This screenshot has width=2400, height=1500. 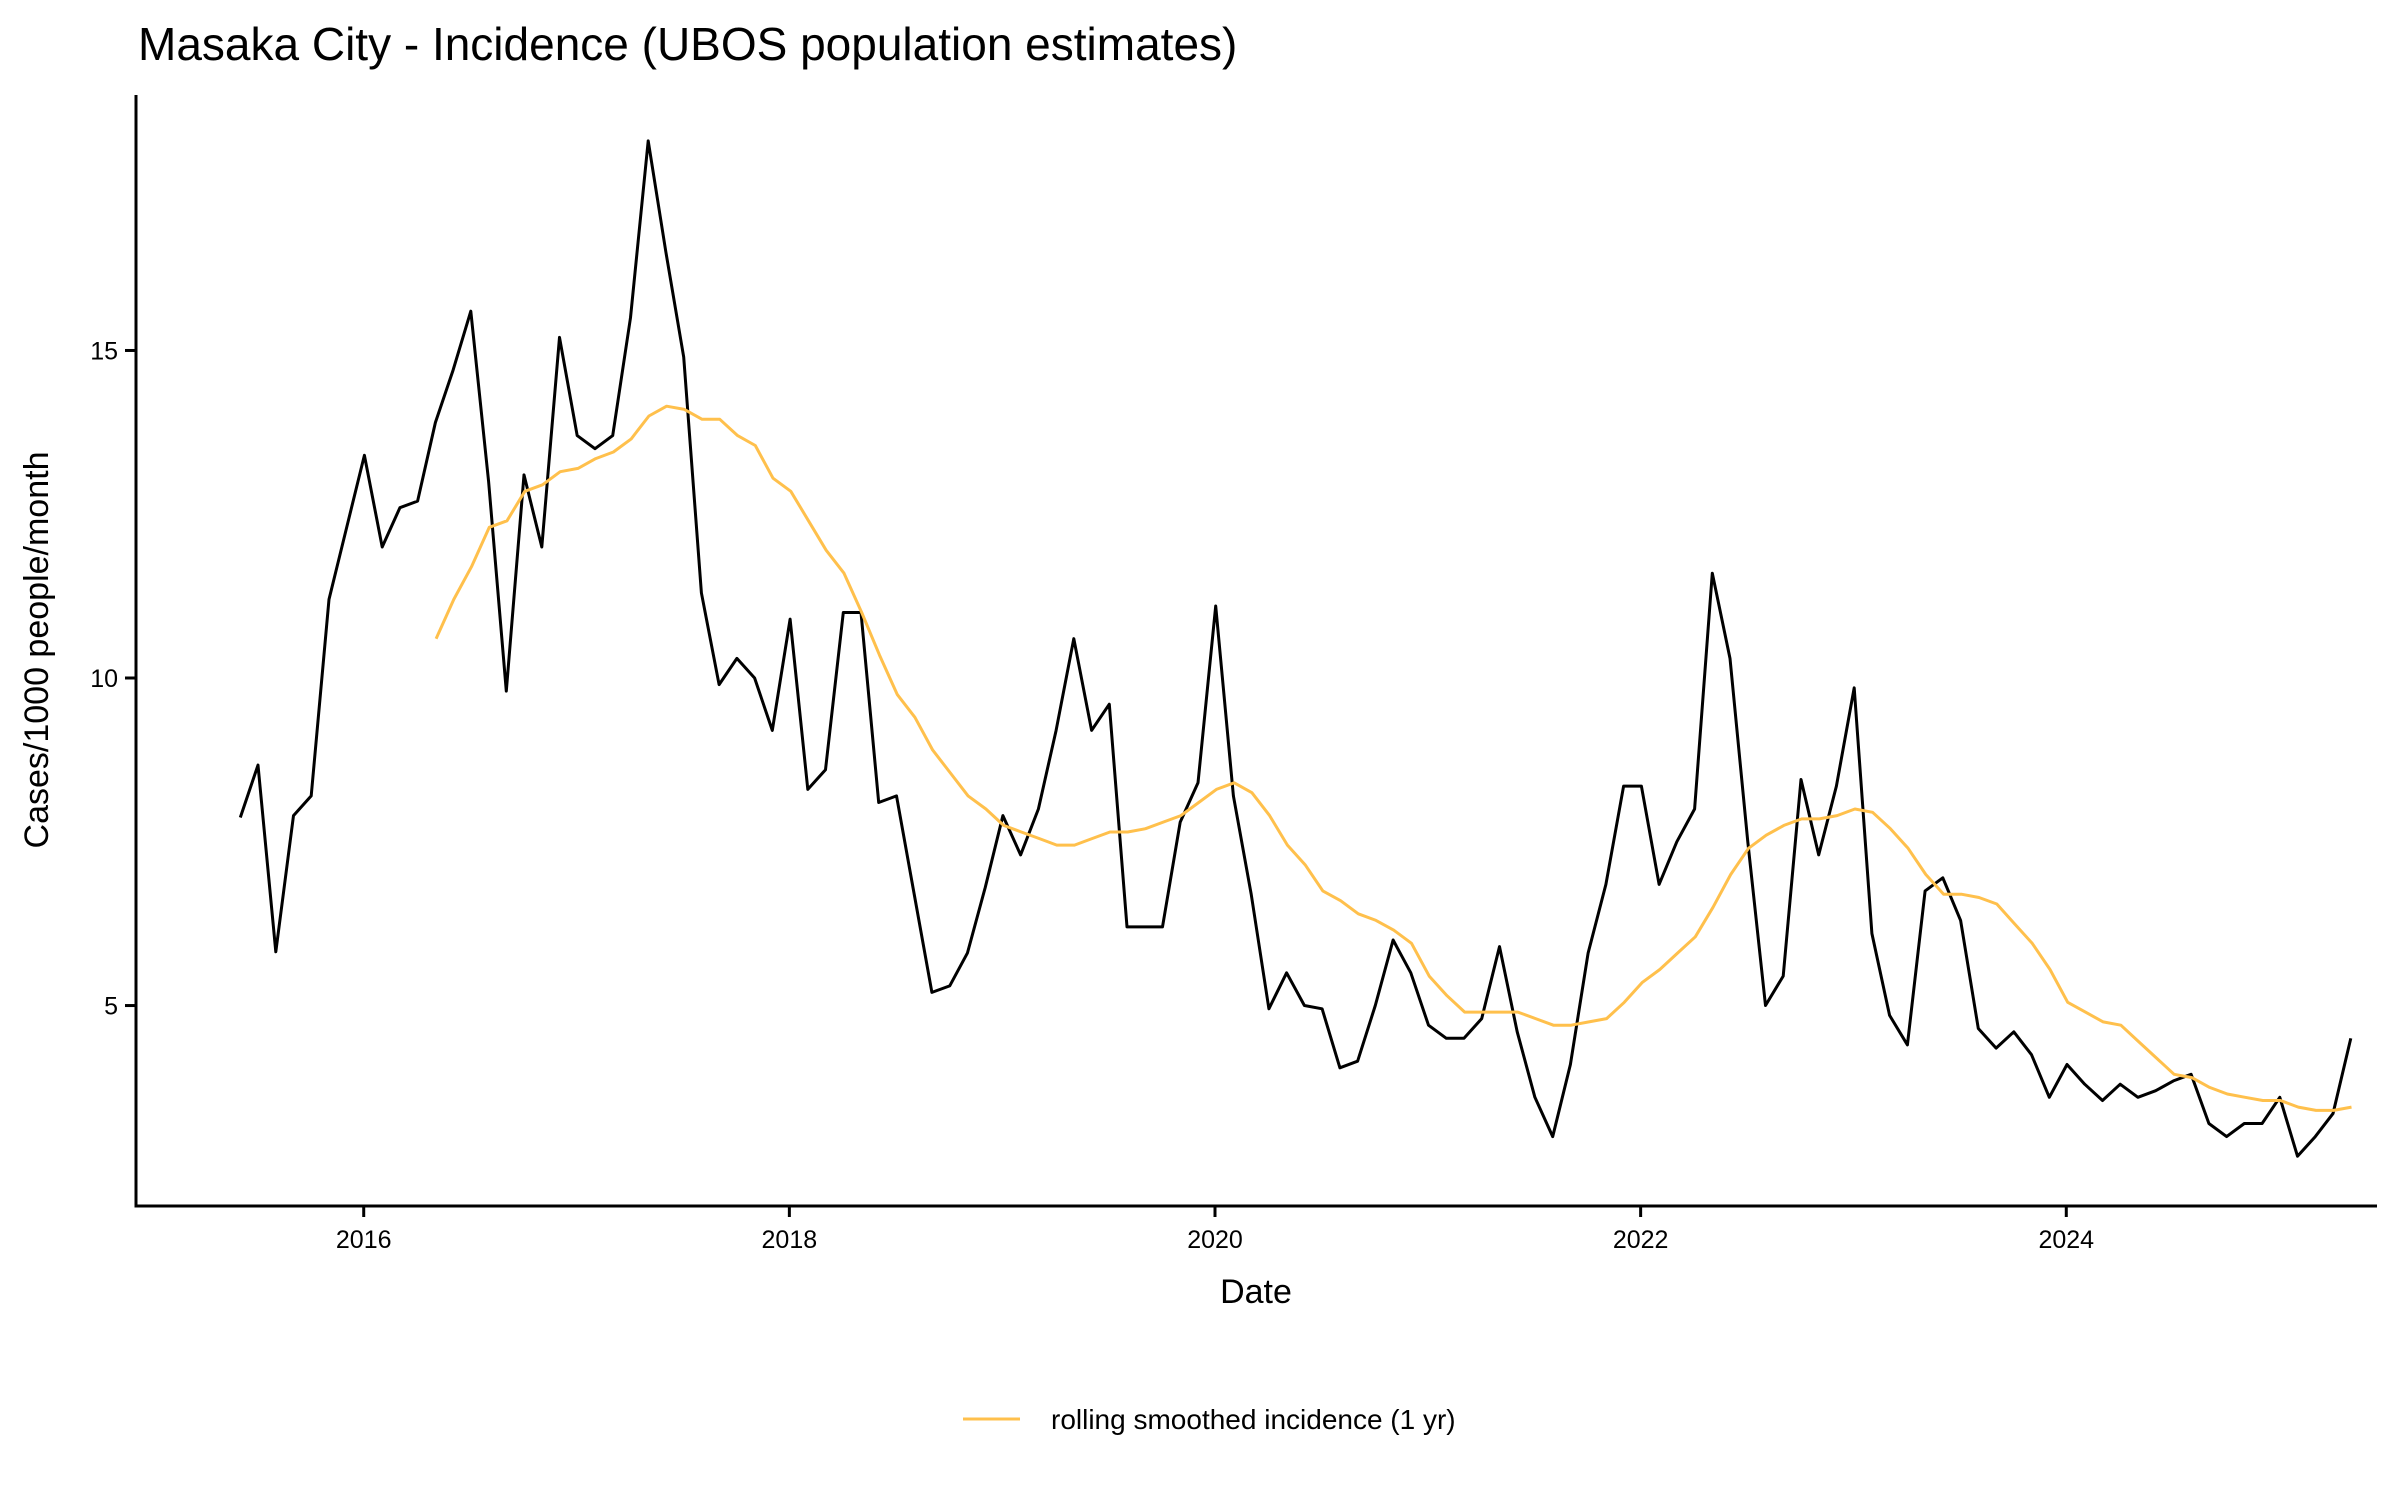 I want to click on x-tick-label: 2020, so click(x=1215, y=1240).